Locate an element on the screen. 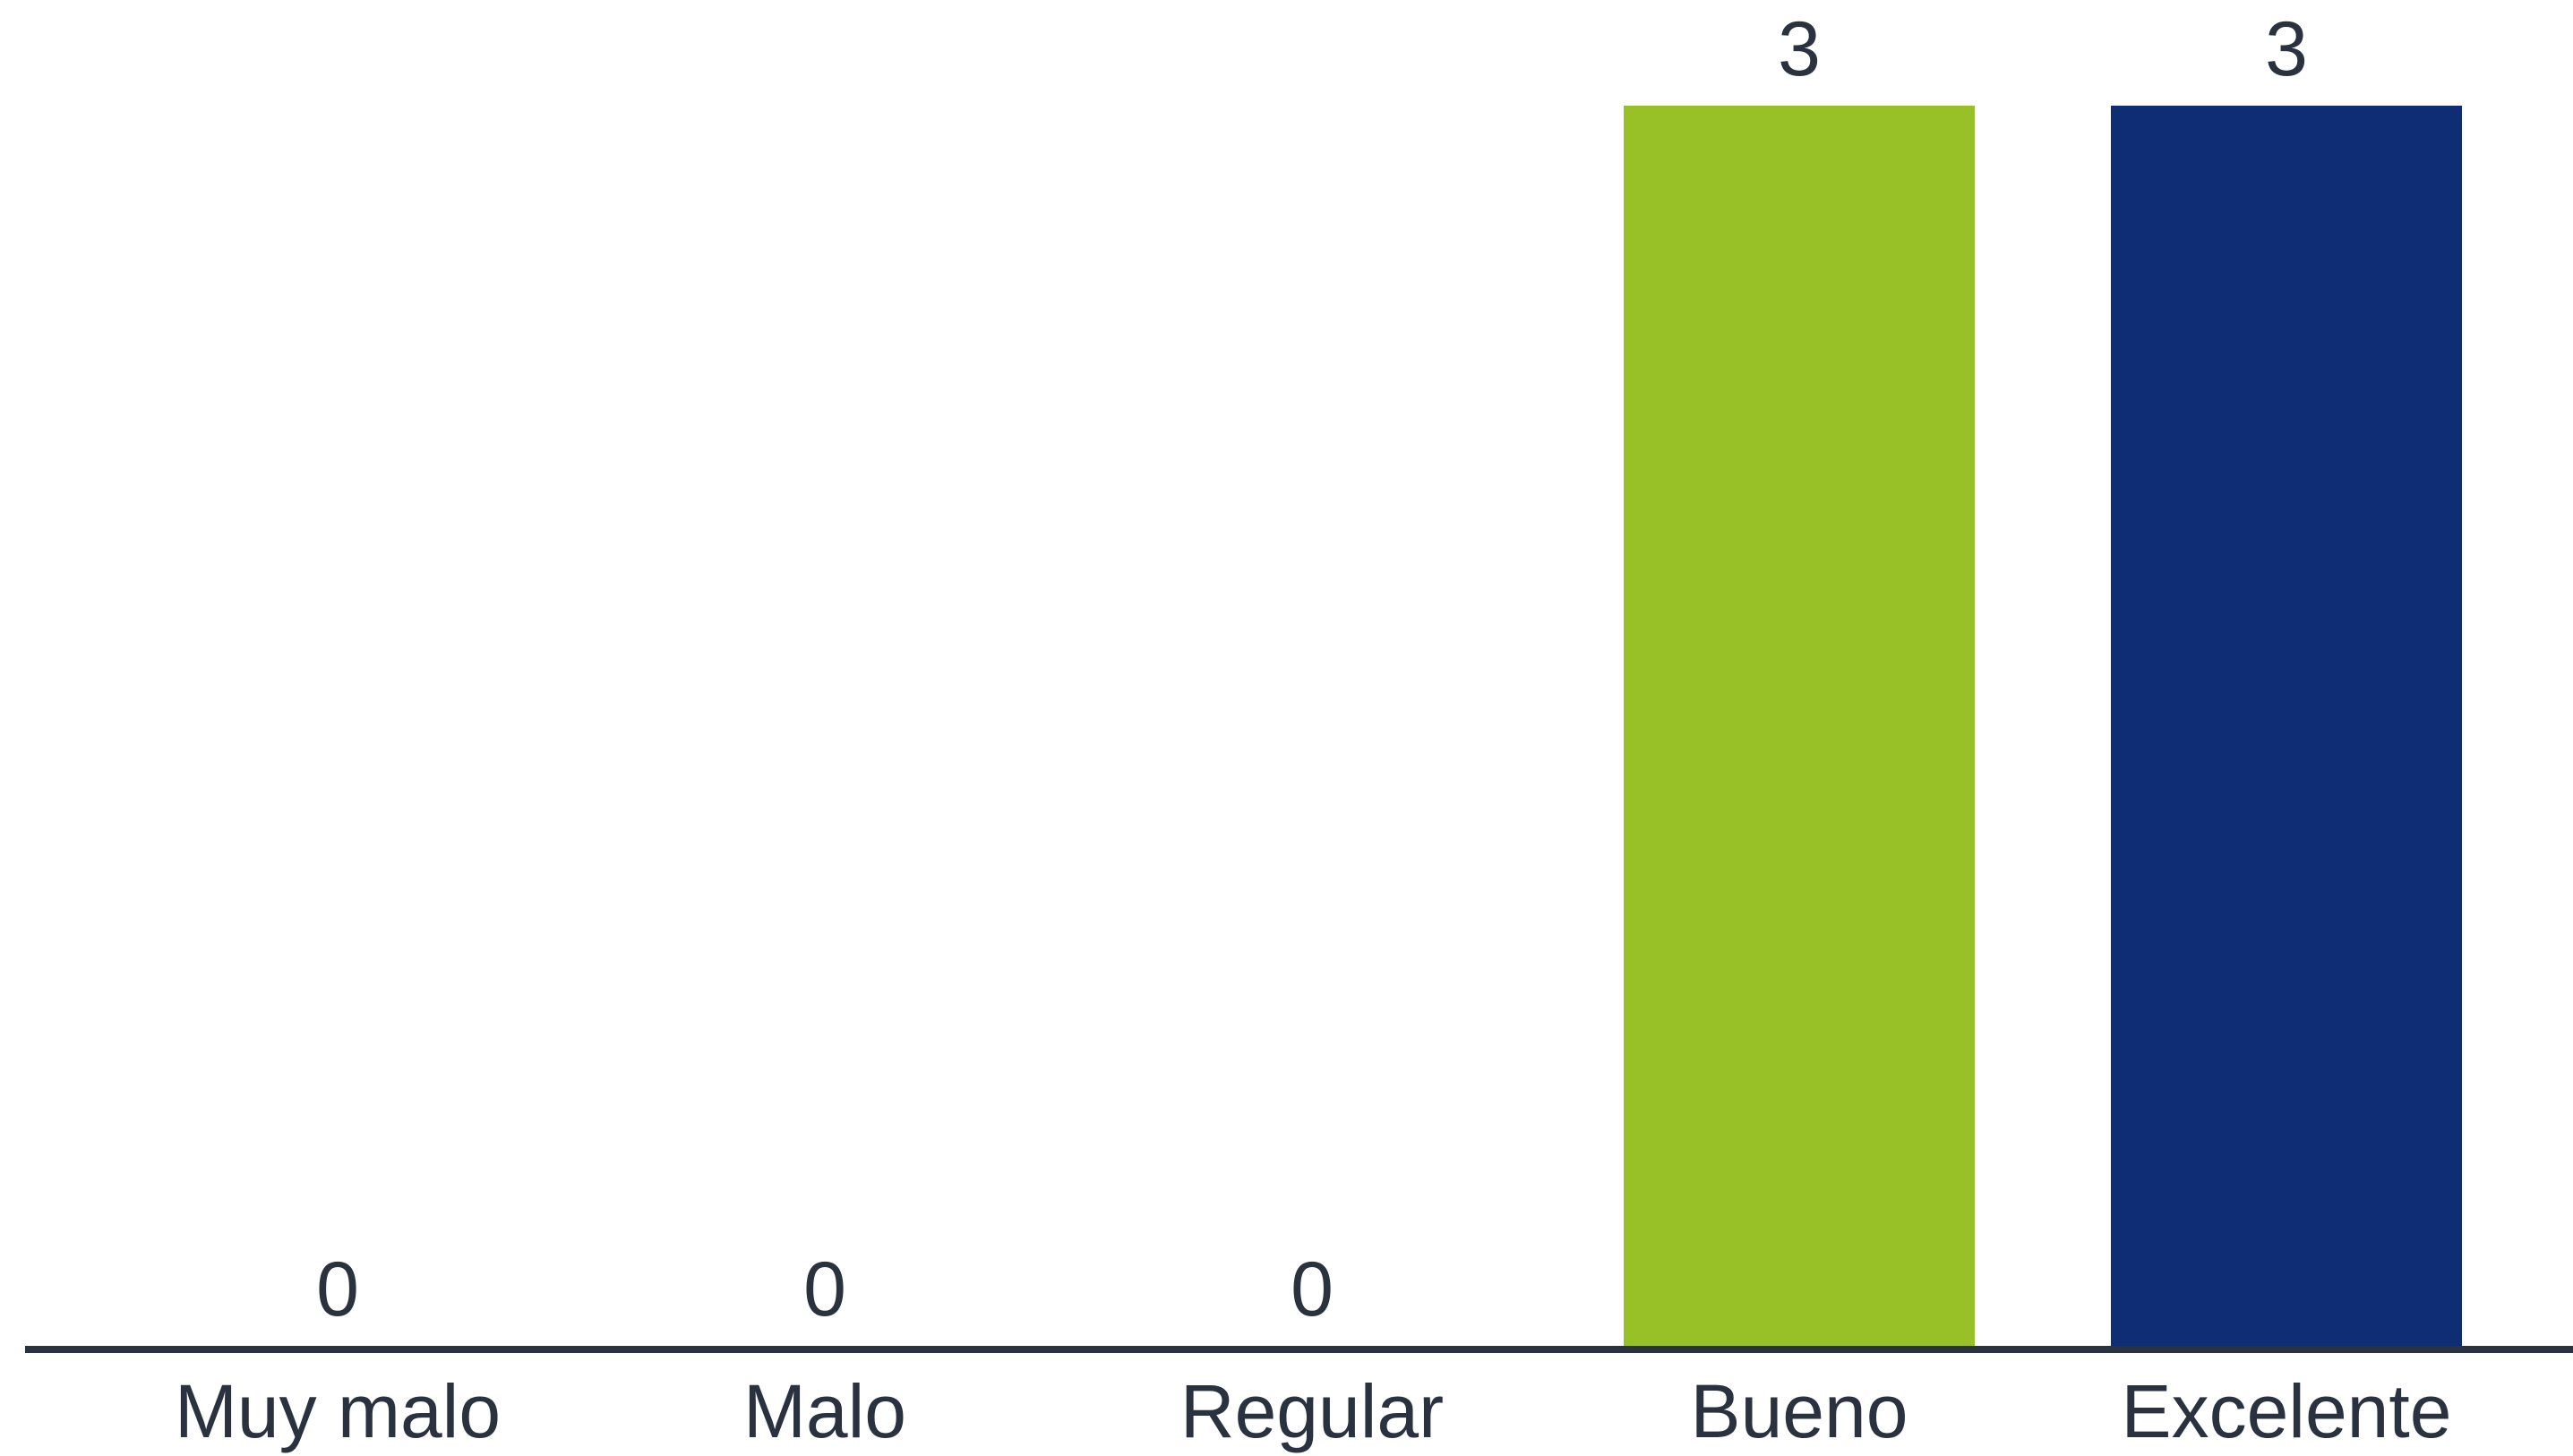 Image resolution: width=2573 pixels, height=1456 pixels. tick-labels-group: Muy malo Malo Regular Bueno Excelente is located at coordinates (1313, 1411).